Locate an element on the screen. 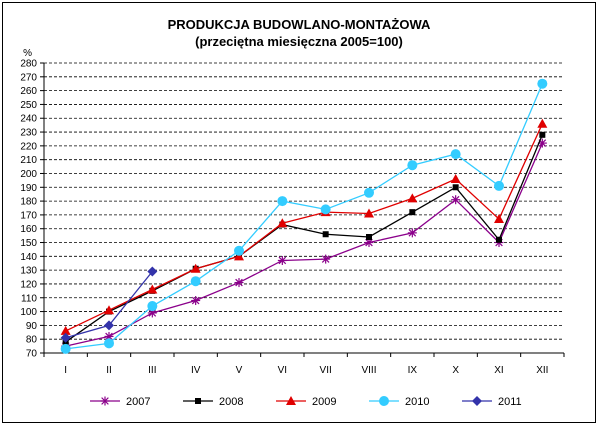  y-tick-label: 110 is located at coordinates (29, 298).